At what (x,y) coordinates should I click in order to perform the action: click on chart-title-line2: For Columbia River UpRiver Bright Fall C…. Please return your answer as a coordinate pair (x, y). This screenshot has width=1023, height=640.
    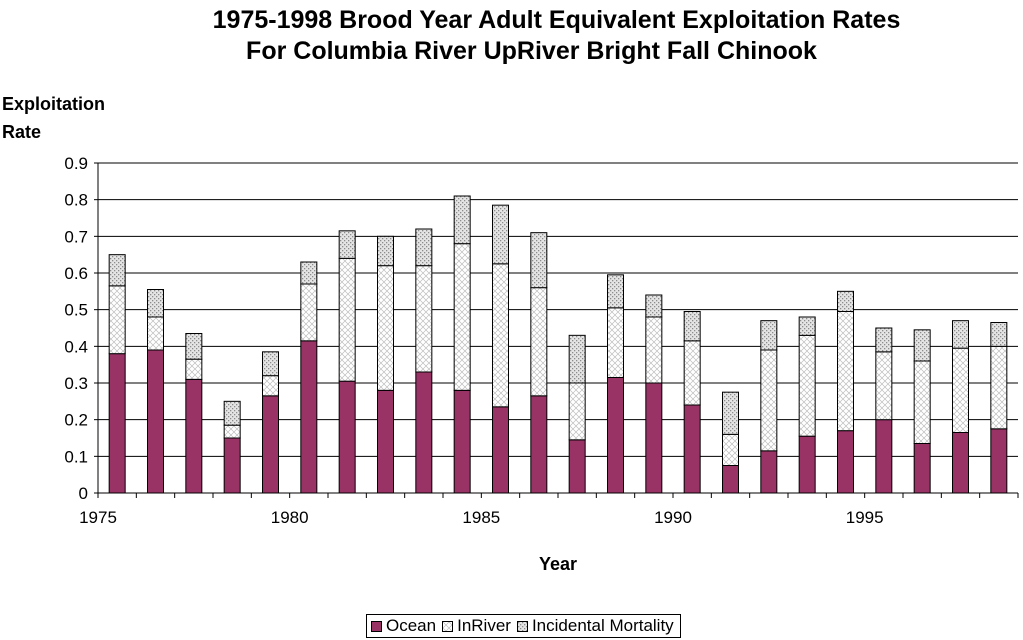
    Looking at the image, I should click on (531, 51).